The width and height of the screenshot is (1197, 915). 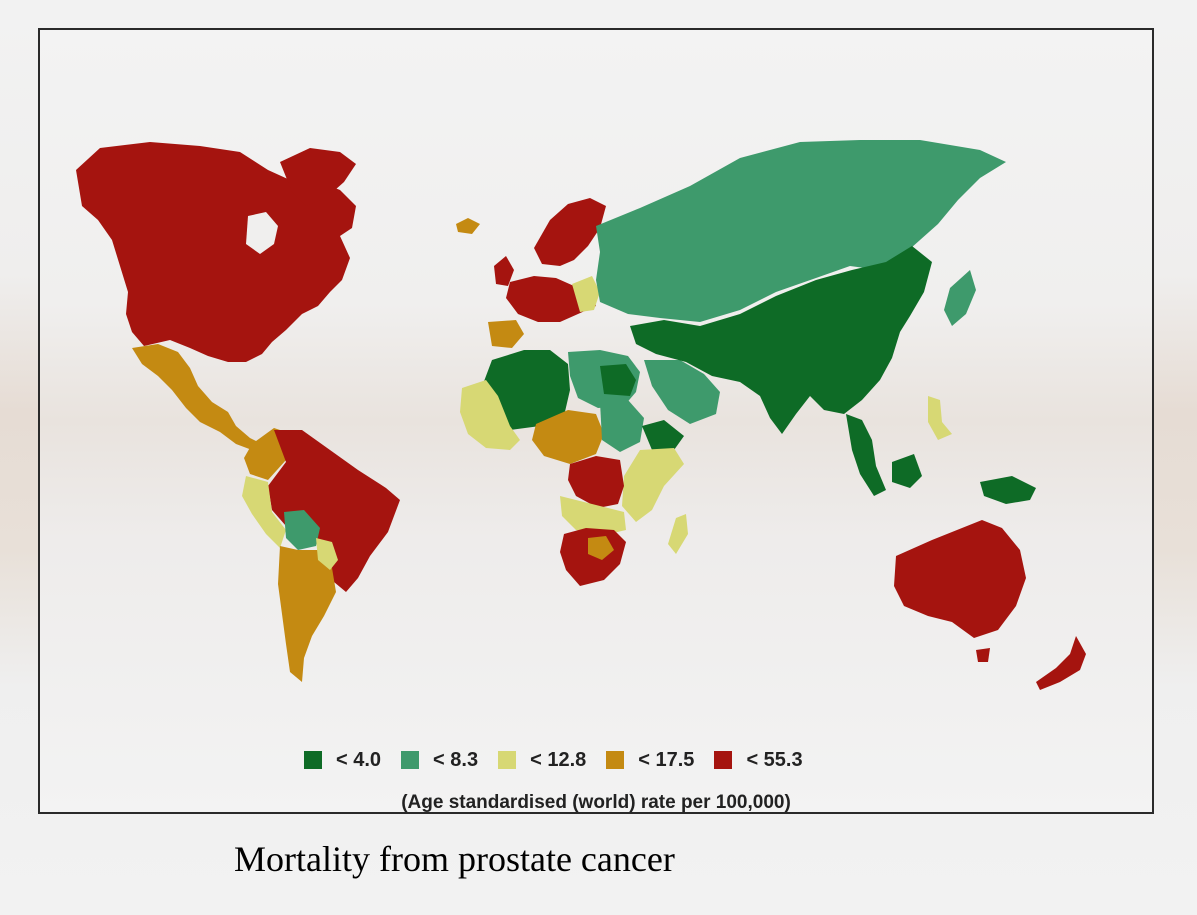 What do you see at coordinates (774, 759) in the screenshot?
I see `legend-label: < 55.3` at bounding box center [774, 759].